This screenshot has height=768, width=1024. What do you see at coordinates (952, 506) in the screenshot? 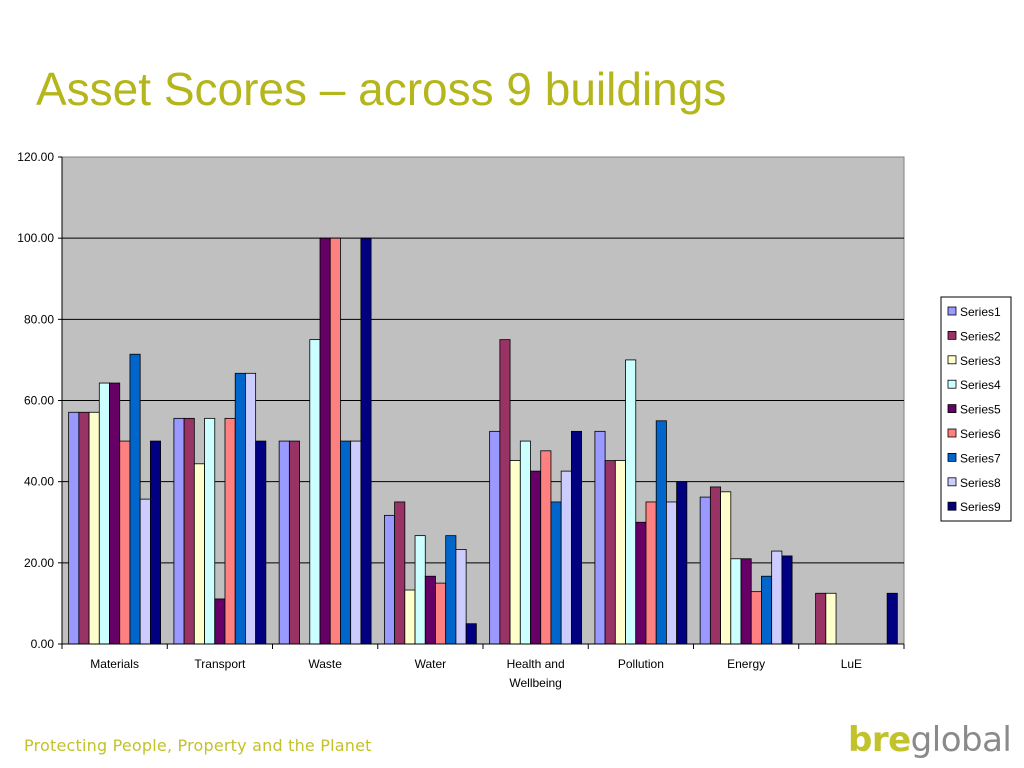
I see `legend-swatch-series9` at bounding box center [952, 506].